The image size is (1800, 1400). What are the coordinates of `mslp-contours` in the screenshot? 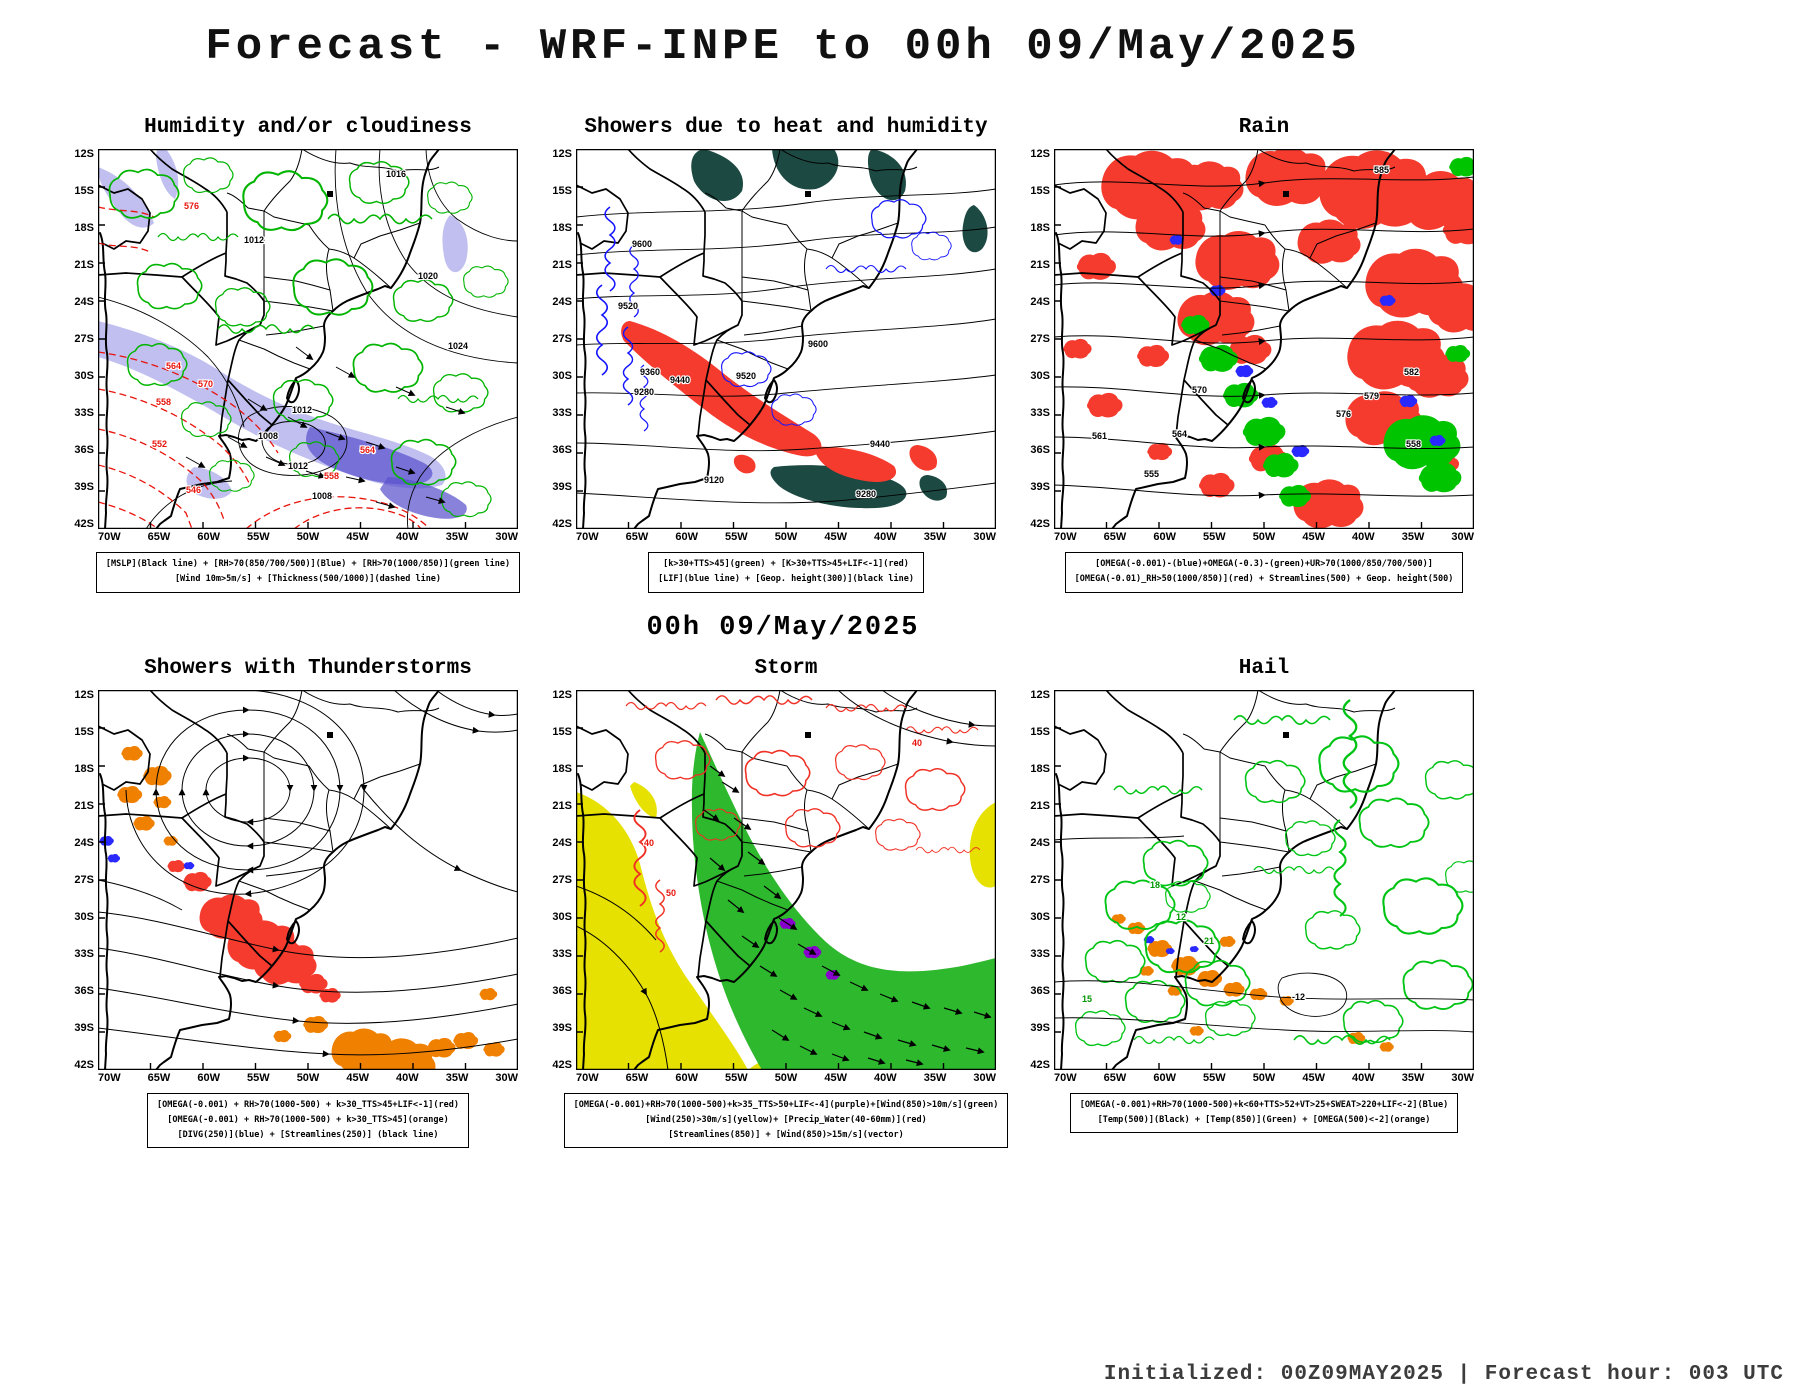 It's located at (308, 339).